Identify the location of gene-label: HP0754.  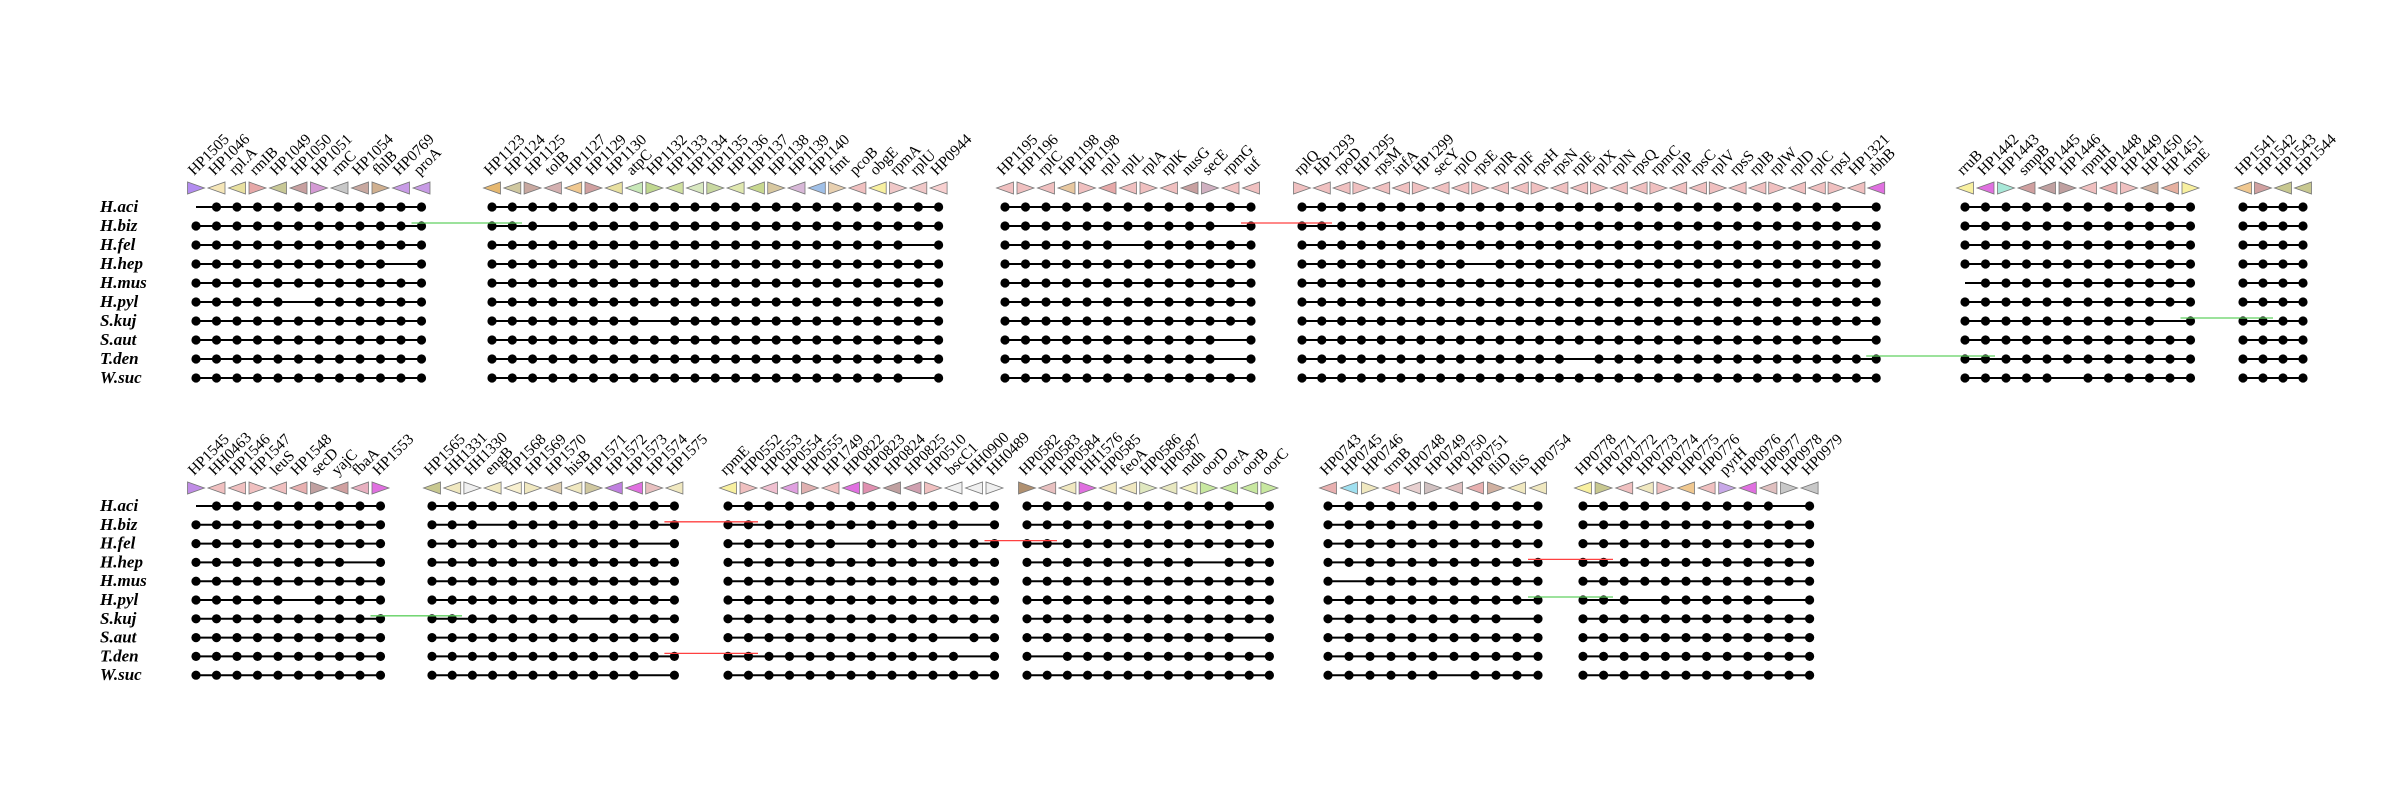
(1551, 455).